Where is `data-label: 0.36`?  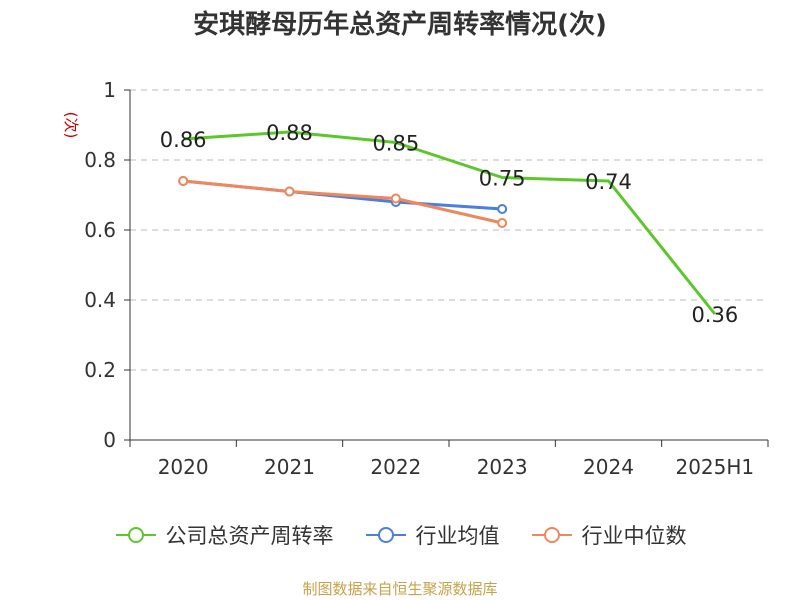
data-label: 0.36 is located at coordinates (714, 315).